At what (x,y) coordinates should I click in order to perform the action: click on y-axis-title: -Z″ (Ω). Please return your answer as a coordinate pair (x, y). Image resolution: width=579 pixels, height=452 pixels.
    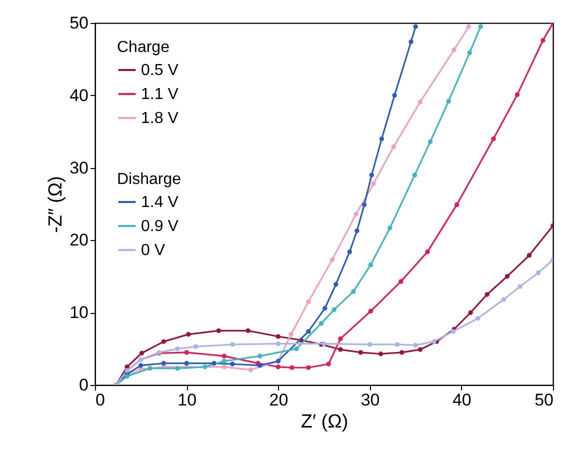
    Looking at the image, I should click on (56, 204).